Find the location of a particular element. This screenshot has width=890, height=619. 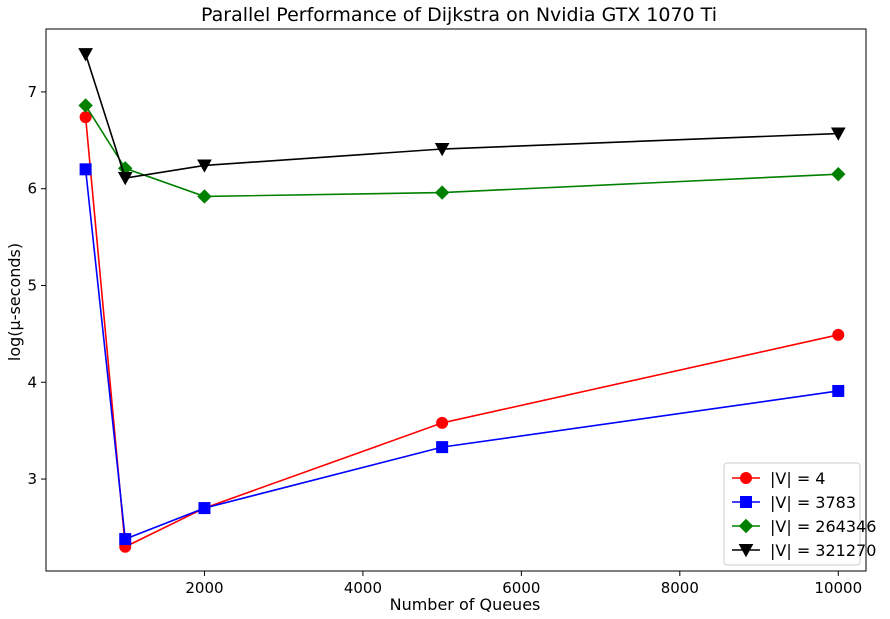

series-line is located at coordinates (461, 151).